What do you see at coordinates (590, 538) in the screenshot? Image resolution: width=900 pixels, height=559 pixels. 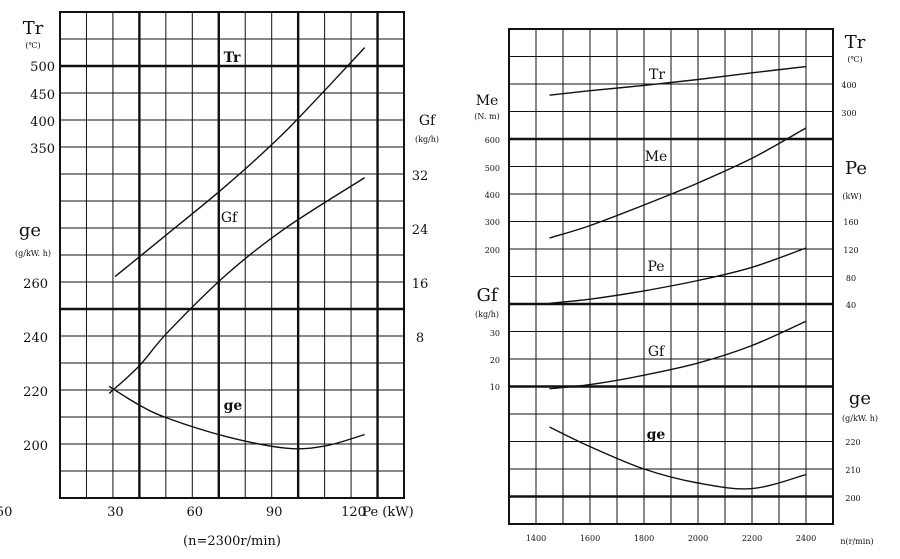 I see `x-tick-label: 1600` at bounding box center [590, 538].